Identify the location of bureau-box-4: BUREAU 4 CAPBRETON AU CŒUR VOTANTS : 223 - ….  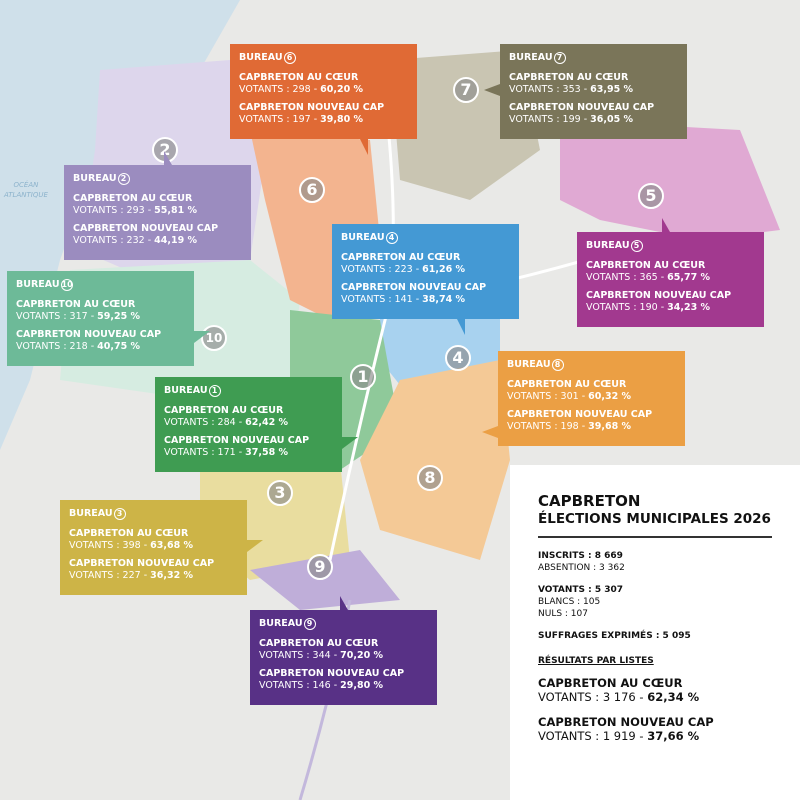
(425, 279).